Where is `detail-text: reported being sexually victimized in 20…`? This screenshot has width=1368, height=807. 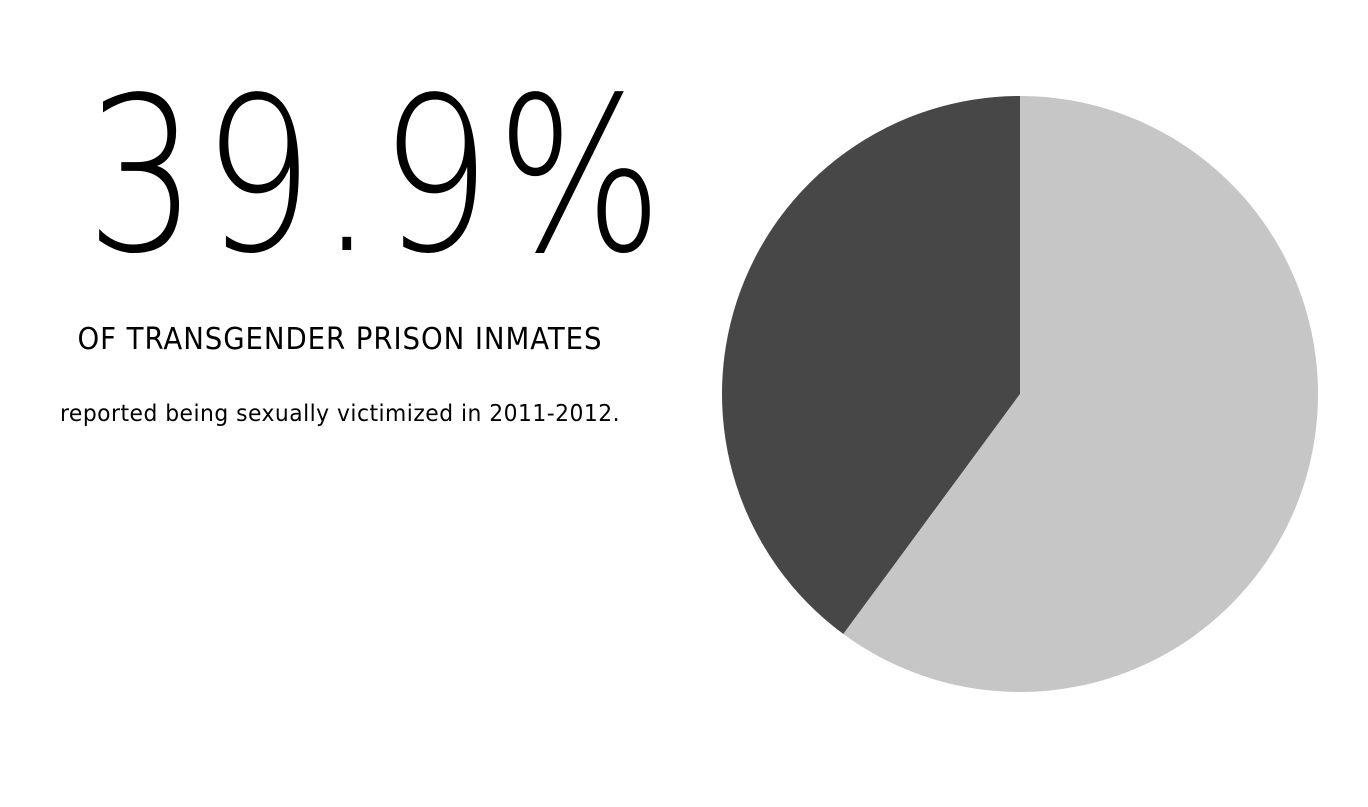
detail-text: reported being sexually victimized in 20… is located at coordinates (340, 414).